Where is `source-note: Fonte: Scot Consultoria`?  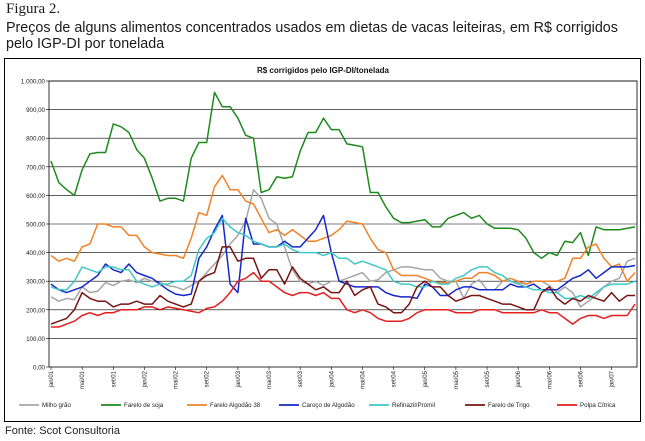
source-note: Fonte: Scot Consultoria is located at coordinates (62, 431).